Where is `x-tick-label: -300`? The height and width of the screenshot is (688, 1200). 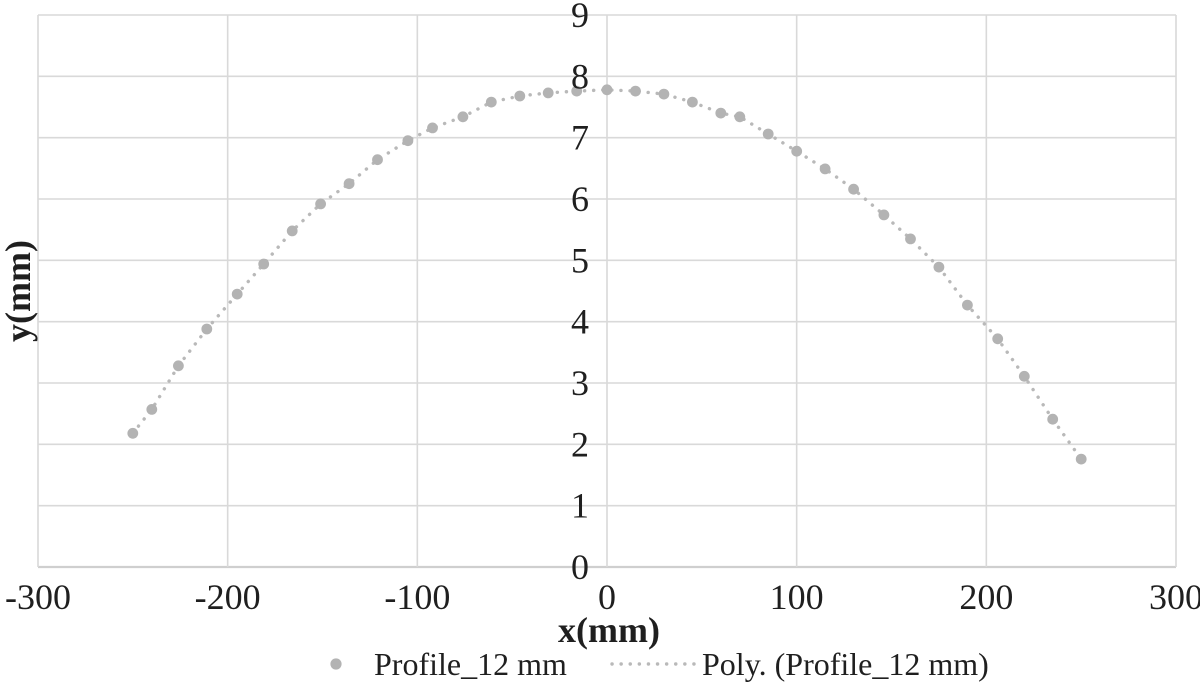 x-tick-label: -300 is located at coordinates (38, 597).